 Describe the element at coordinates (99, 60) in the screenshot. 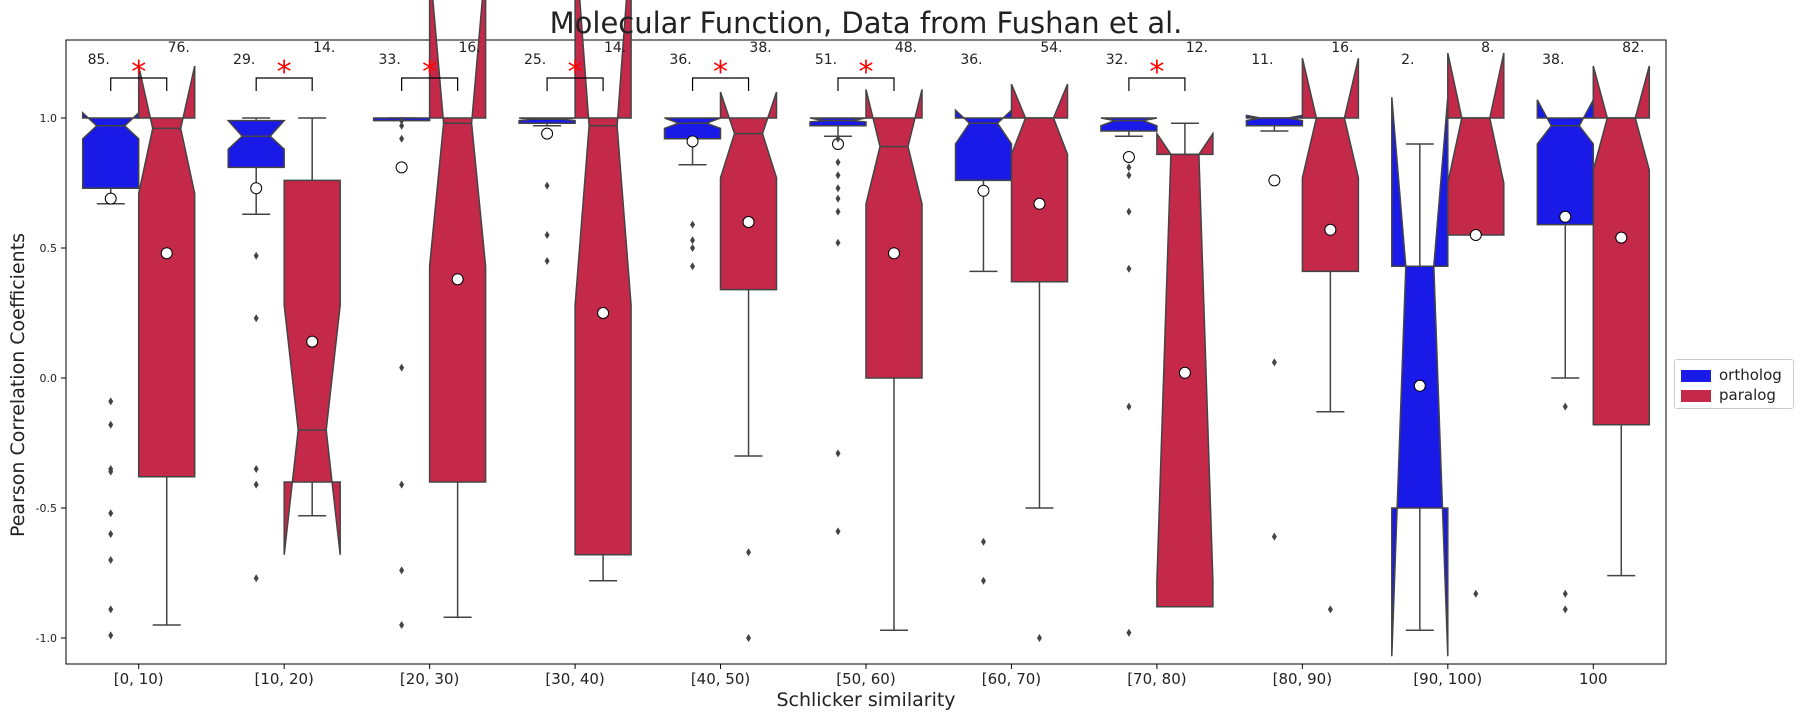

I see `ortholog-count-label: 85.` at that location.